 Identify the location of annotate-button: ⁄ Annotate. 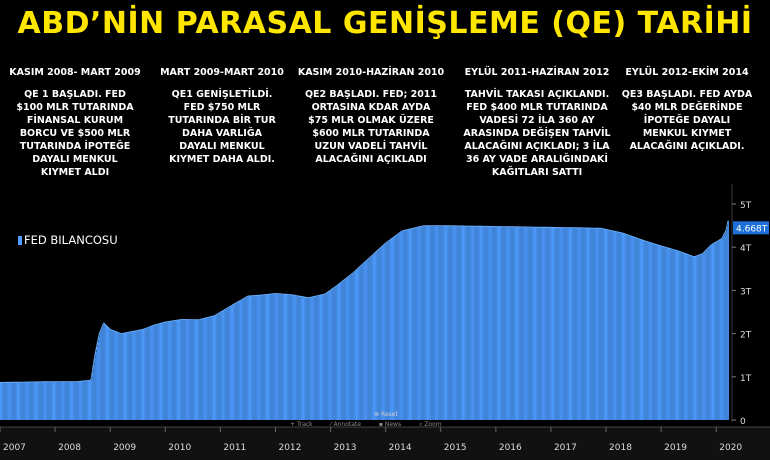
(345, 424).